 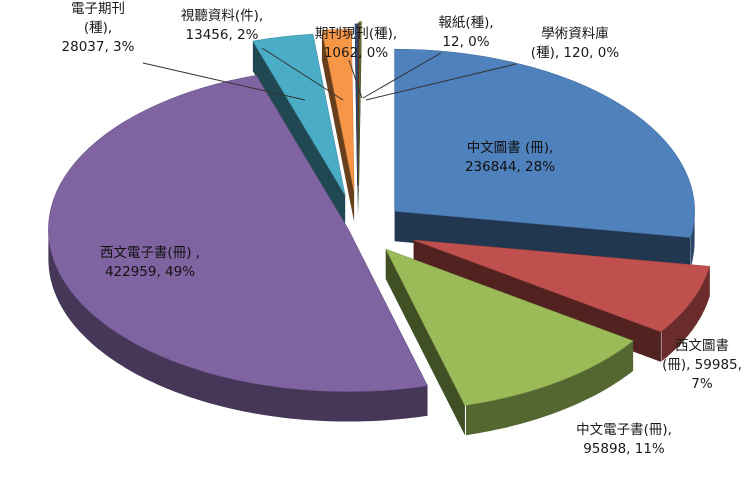 I want to click on data-label-2: 中文電子書(冊), 95898, 11%, so click(x=624, y=439).